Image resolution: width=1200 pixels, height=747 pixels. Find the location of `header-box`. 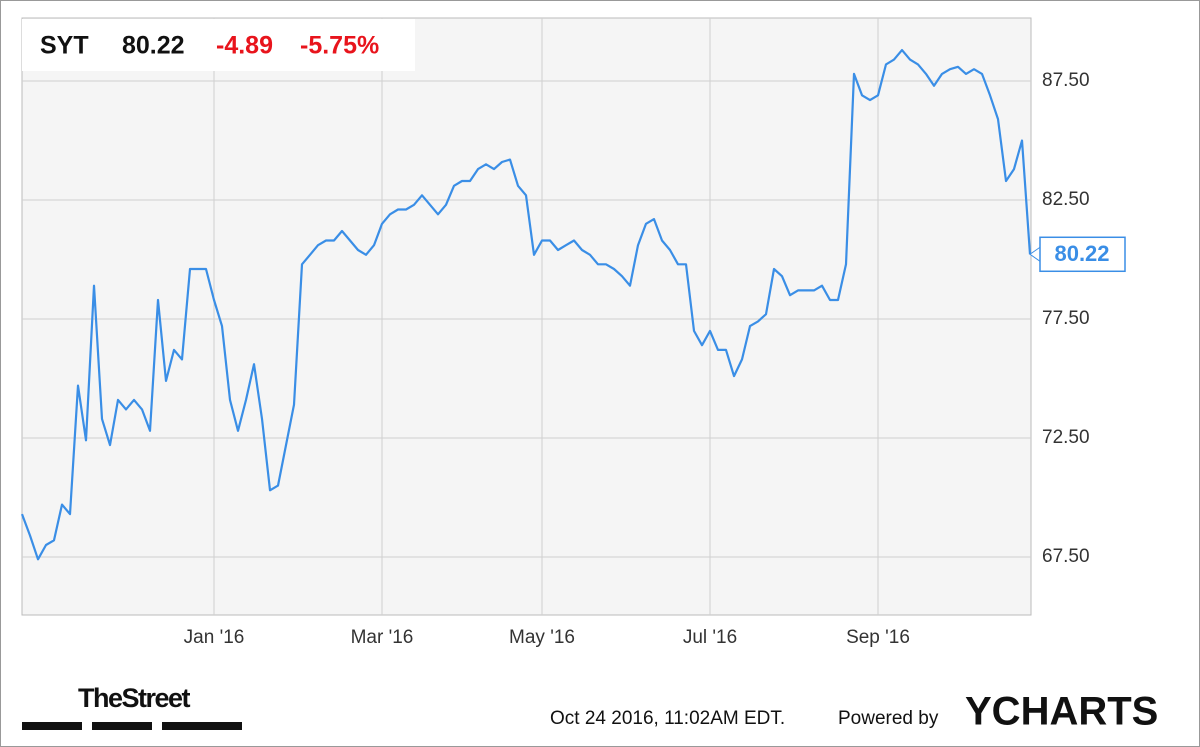

header-box is located at coordinates (218, 45).